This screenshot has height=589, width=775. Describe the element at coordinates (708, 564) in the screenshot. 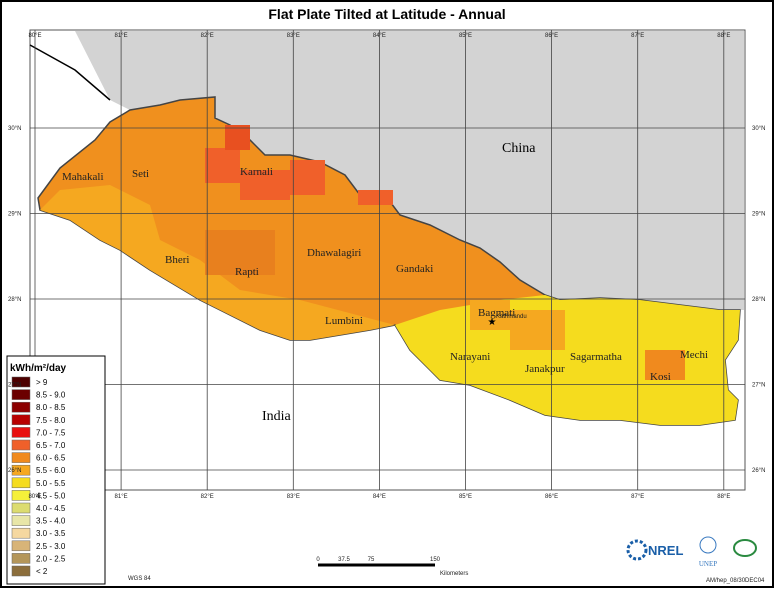

I see `logo: UNEP` at that location.